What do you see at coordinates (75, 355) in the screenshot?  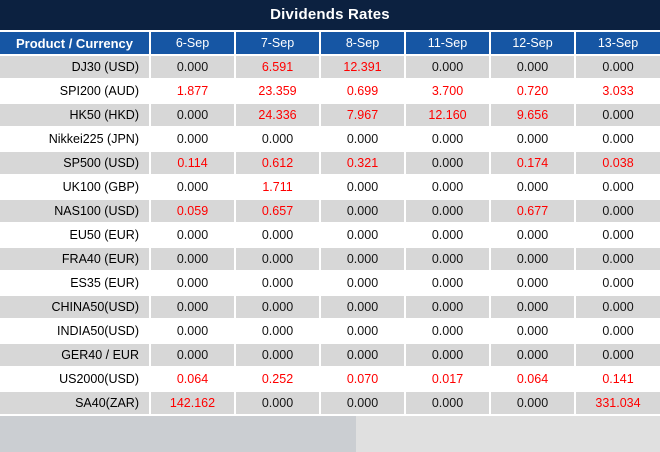 I see `product-cell: GER40 / EUR` at bounding box center [75, 355].